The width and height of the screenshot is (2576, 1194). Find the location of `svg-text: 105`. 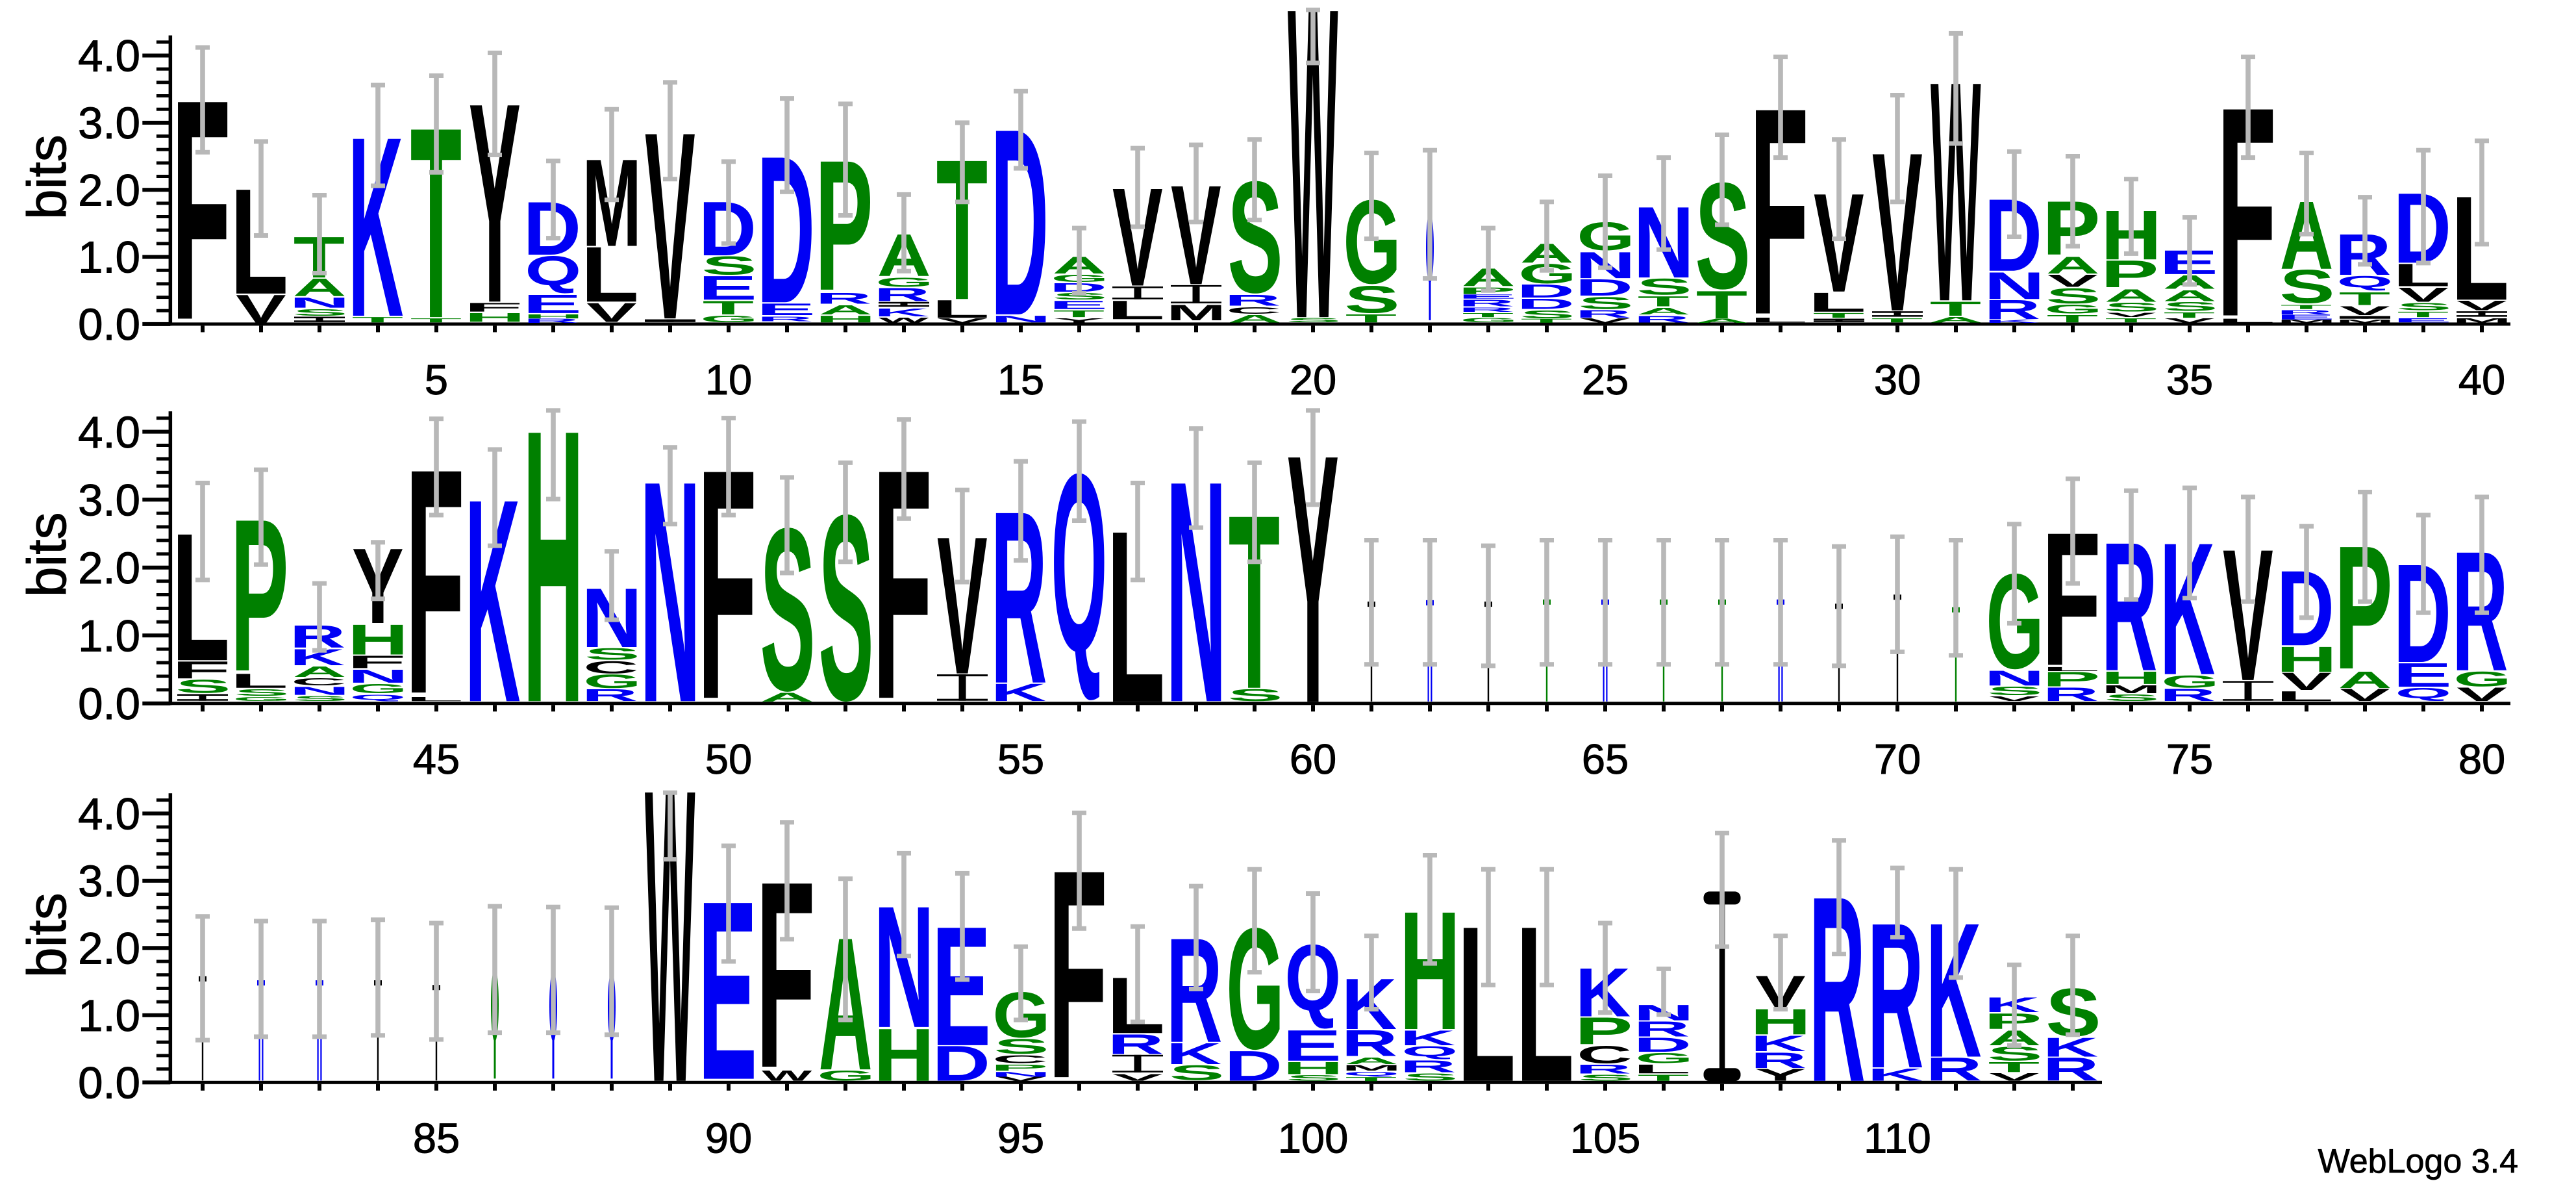

svg-text: 105 is located at coordinates (1605, 1138).